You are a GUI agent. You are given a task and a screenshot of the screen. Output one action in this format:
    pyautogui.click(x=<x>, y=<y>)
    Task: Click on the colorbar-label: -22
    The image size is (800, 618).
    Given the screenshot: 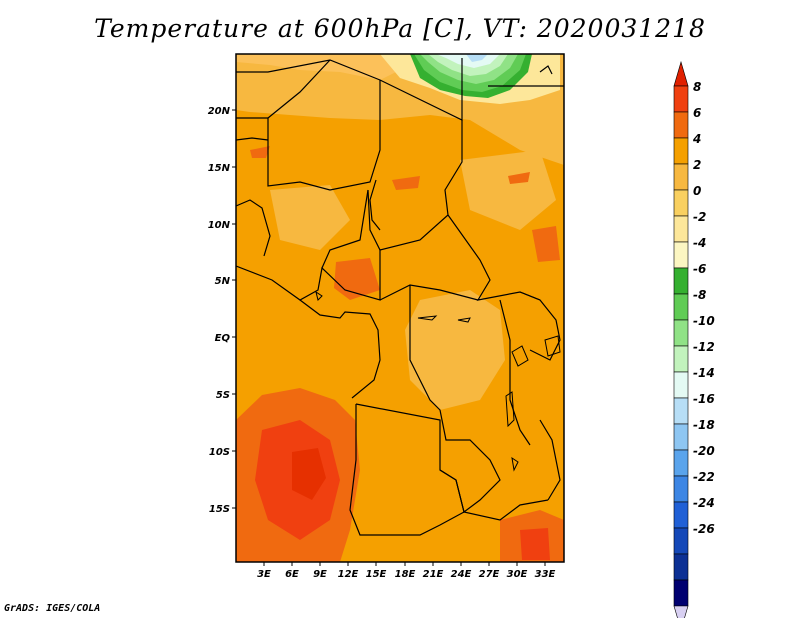 What is the action you would take?
    pyautogui.click(x=704, y=477)
    